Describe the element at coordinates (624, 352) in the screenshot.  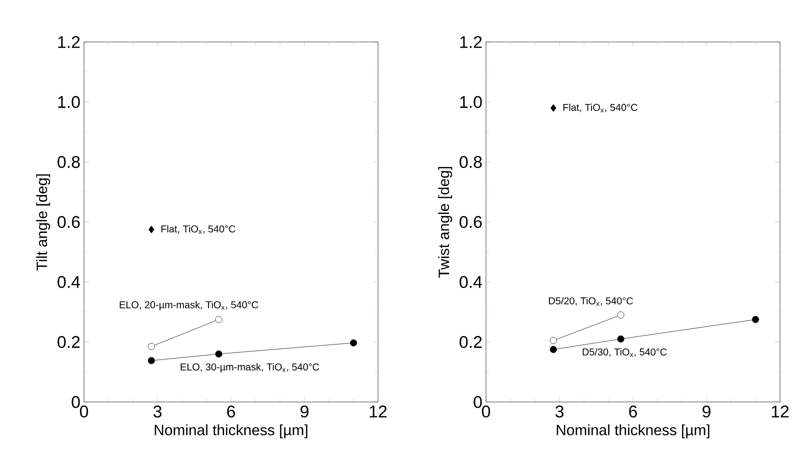
I see `series-label: D5/30, TiO$_{x}$, 540°C` at that location.